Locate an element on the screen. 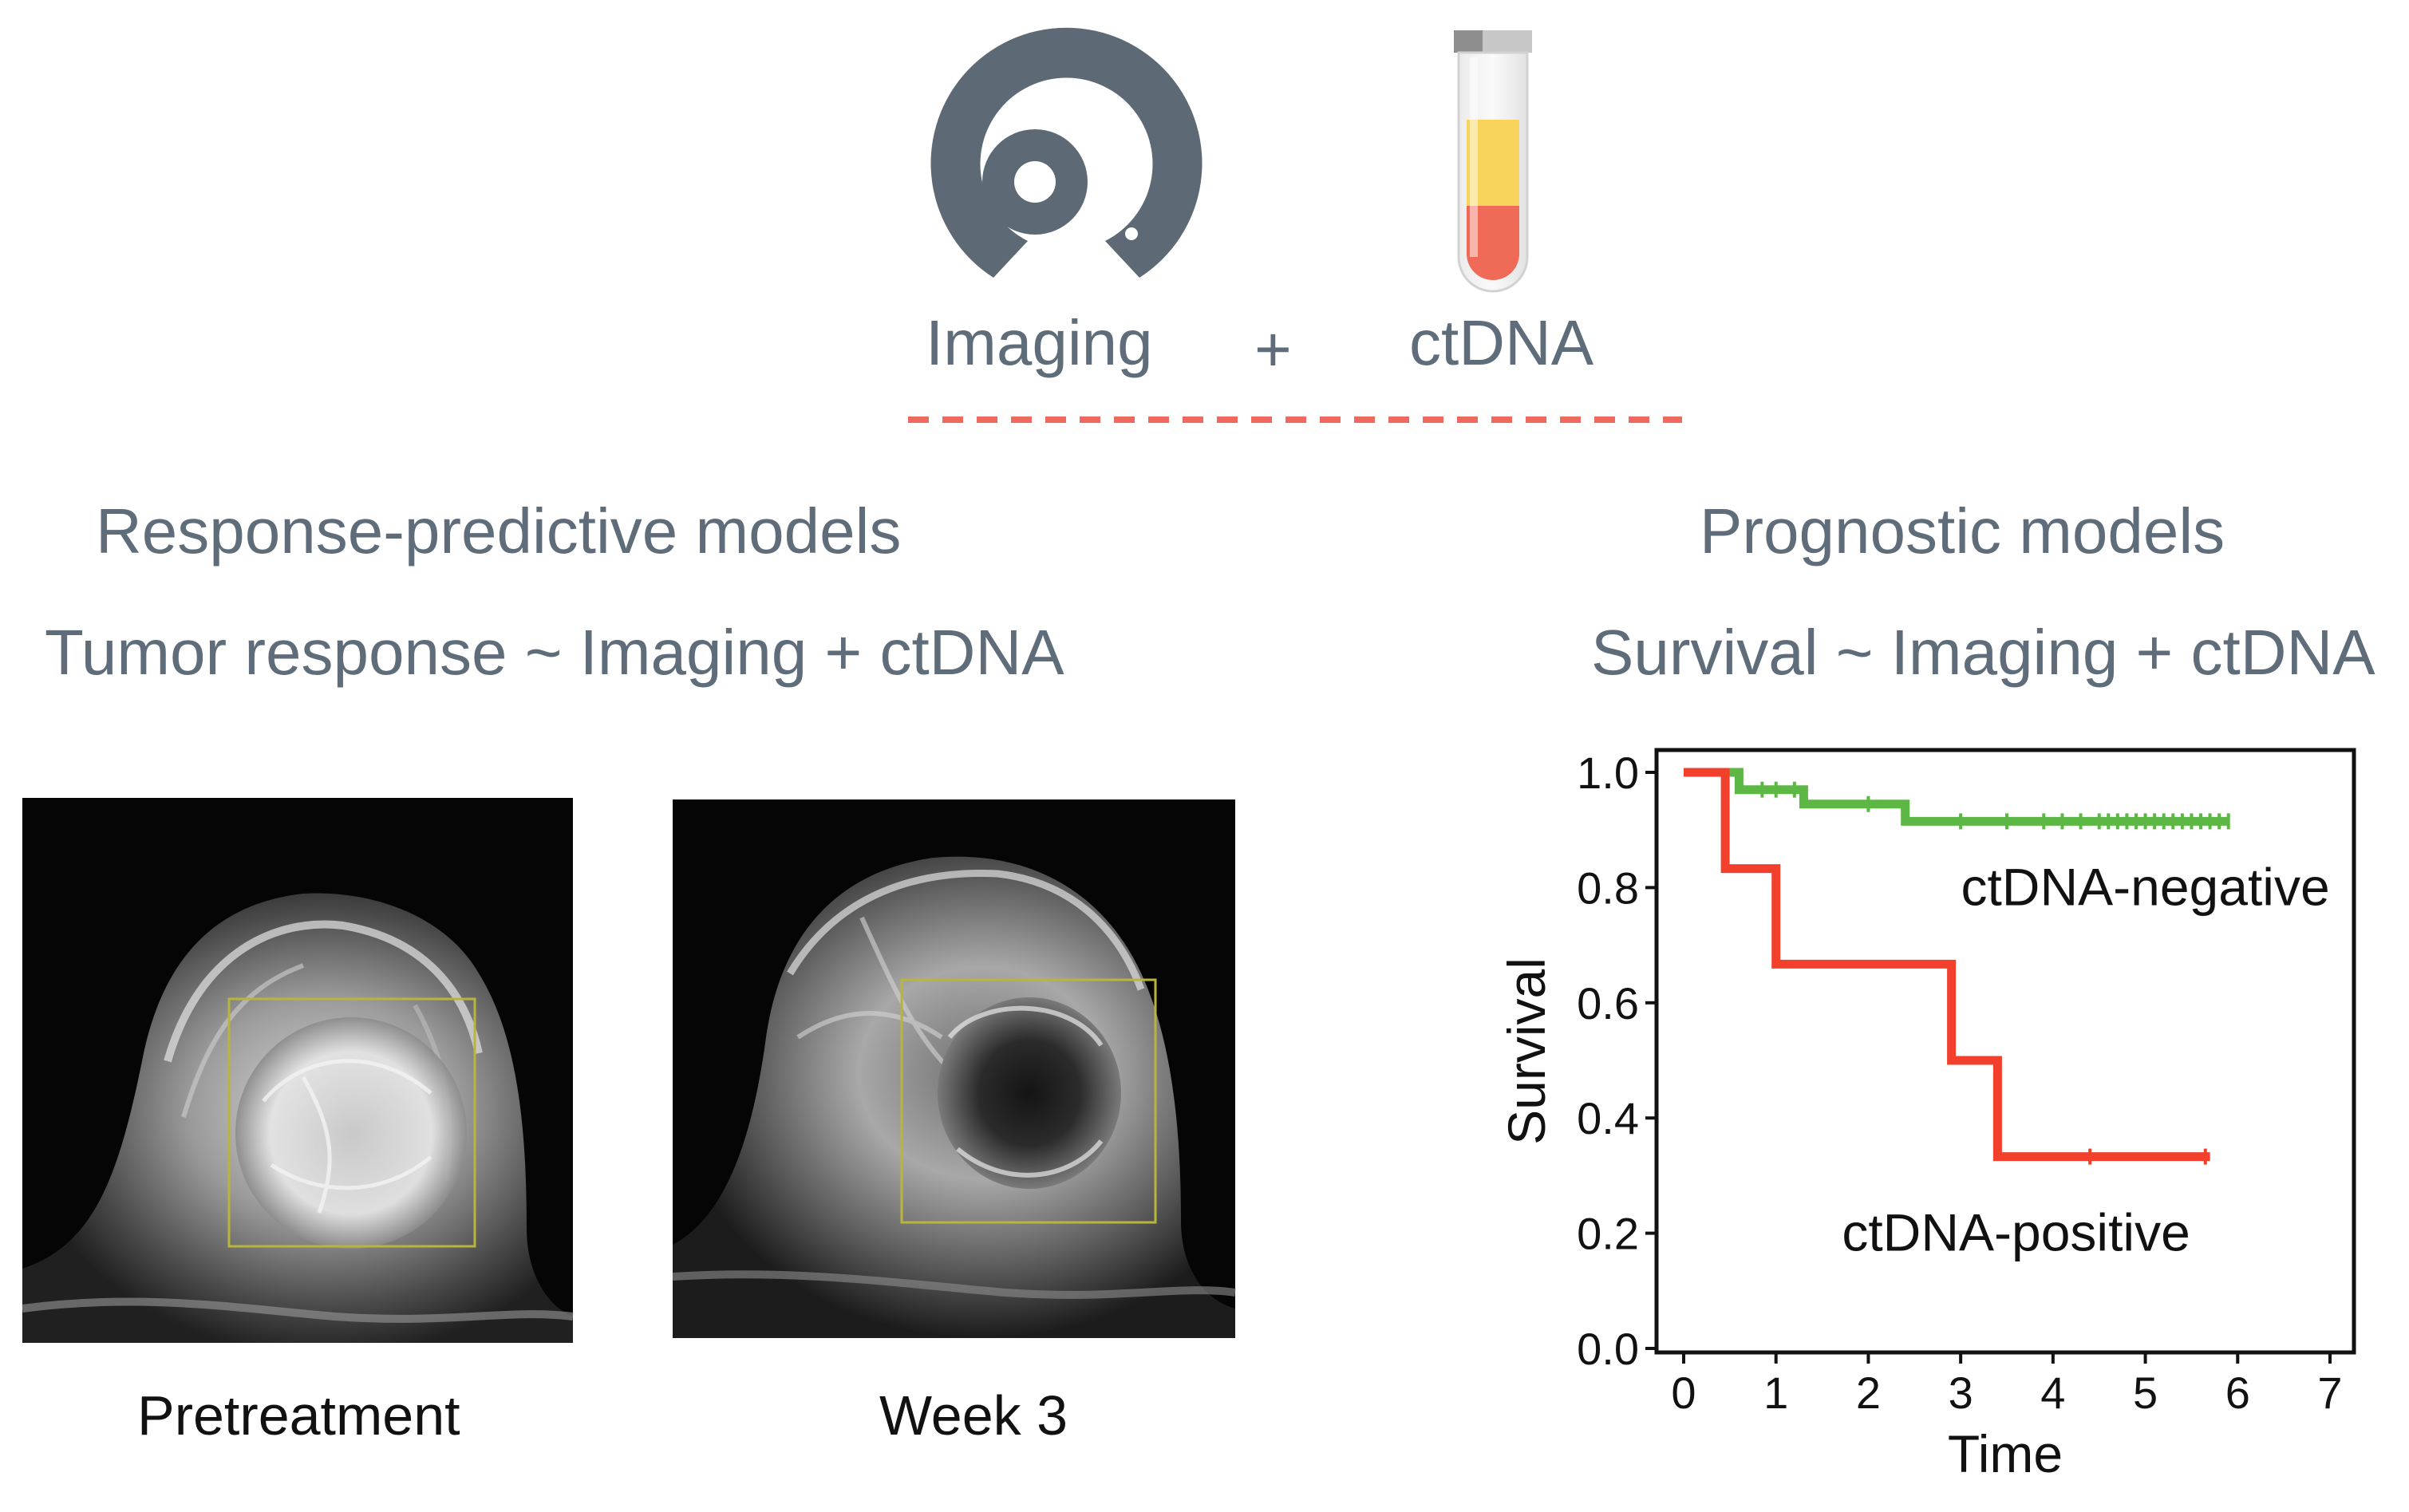  plot-frame is located at coordinates (2005, 1051).